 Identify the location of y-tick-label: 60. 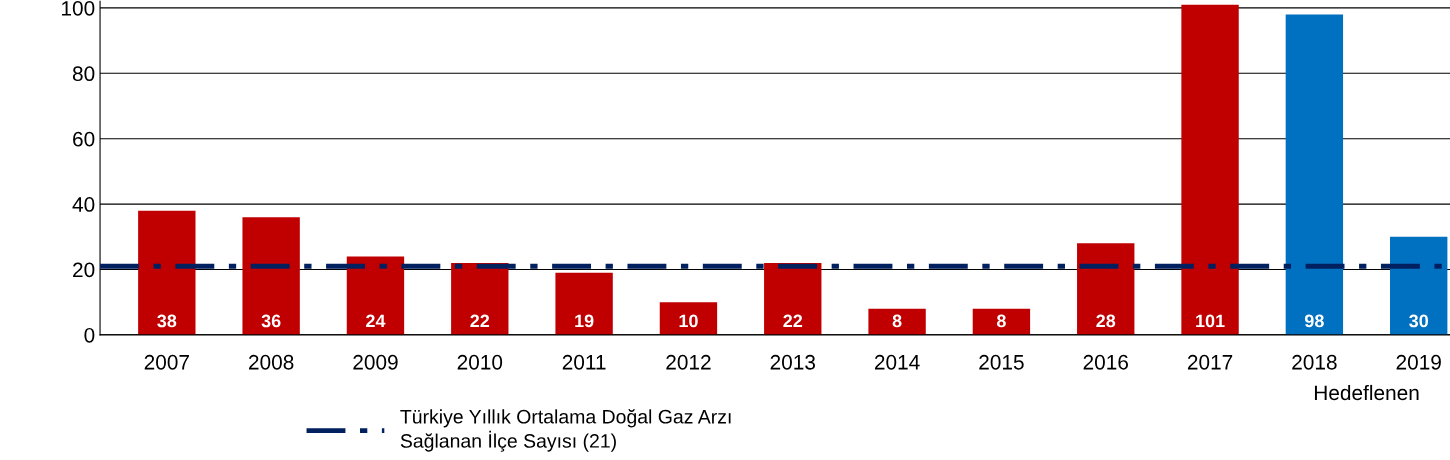
(84, 139).